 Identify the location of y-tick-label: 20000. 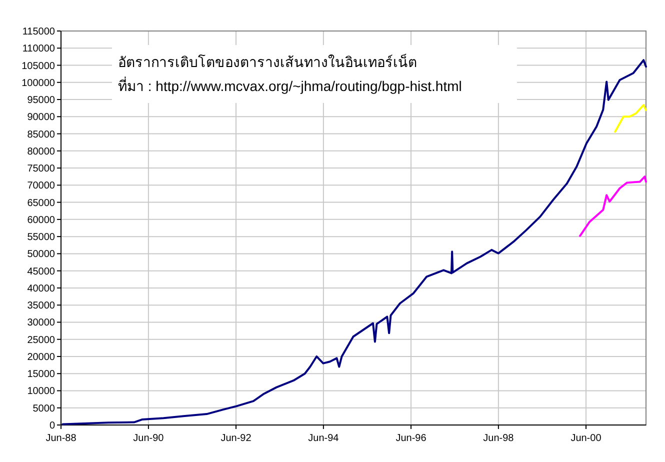
(41, 357).